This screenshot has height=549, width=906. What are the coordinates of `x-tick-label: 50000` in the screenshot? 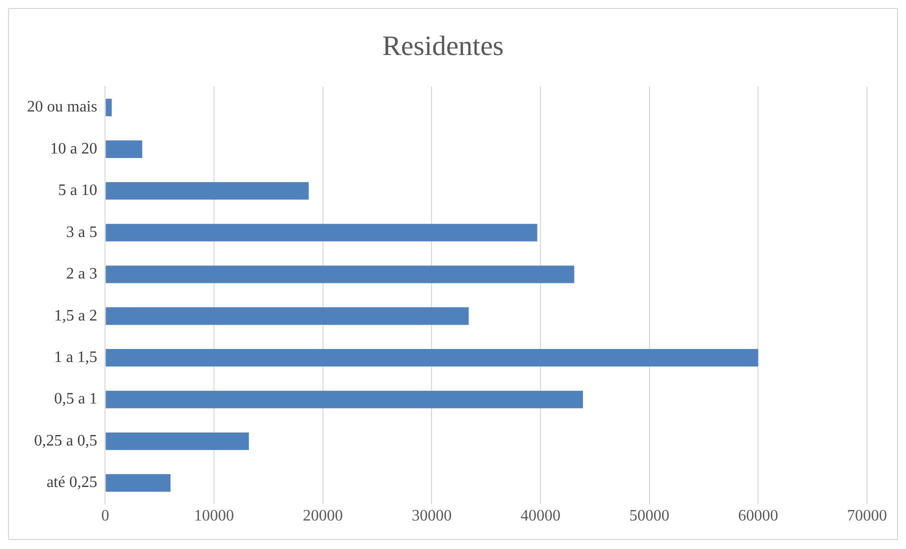 It's located at (649, 516).